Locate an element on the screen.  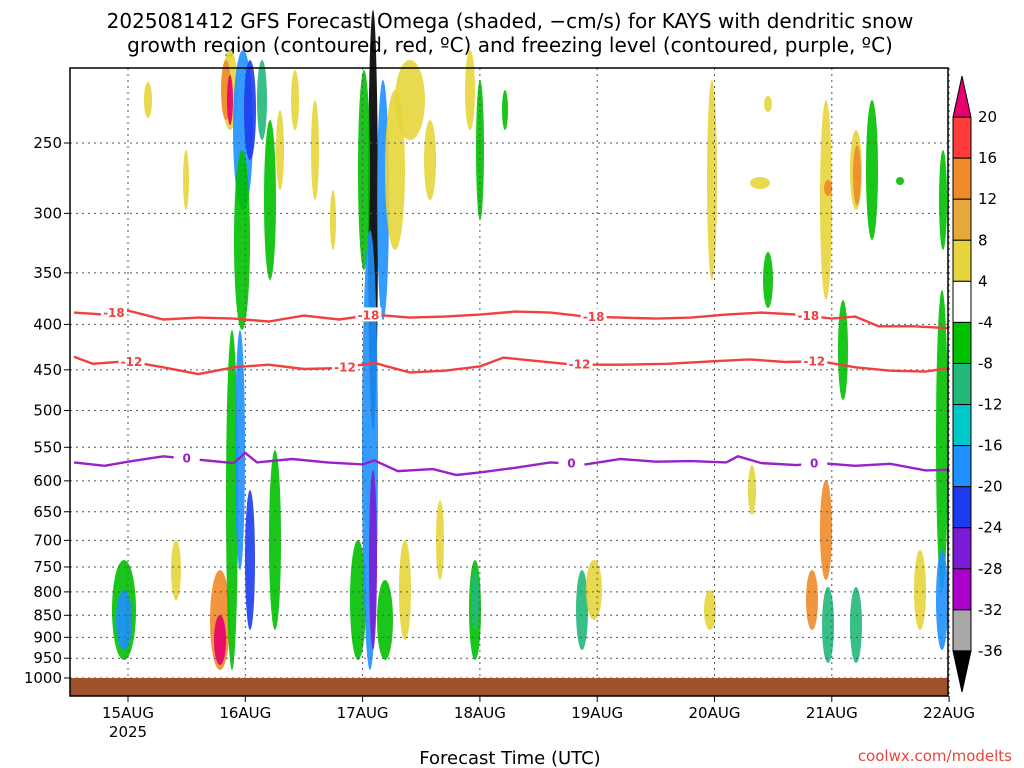
y-tick-label: 850 is located at coordinates (47, 615).